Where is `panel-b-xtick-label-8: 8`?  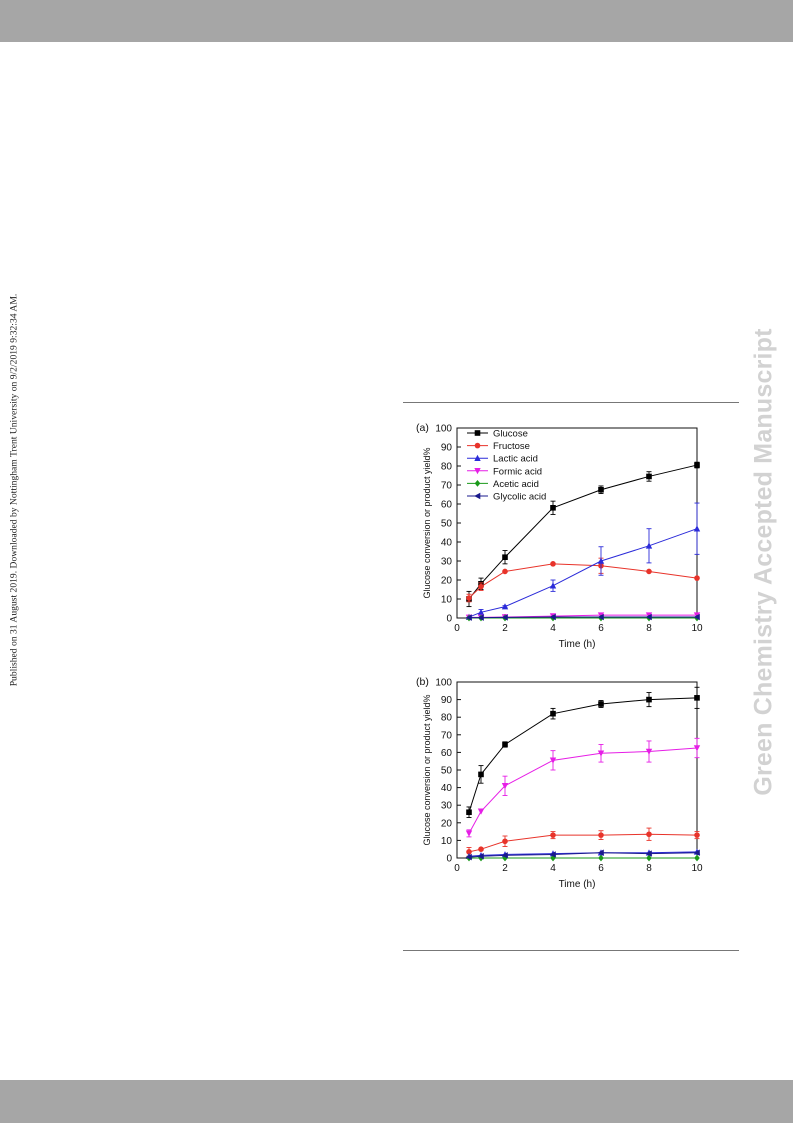
panel-b-xtick-label-8: 8 is located at coordinates (649, 868).